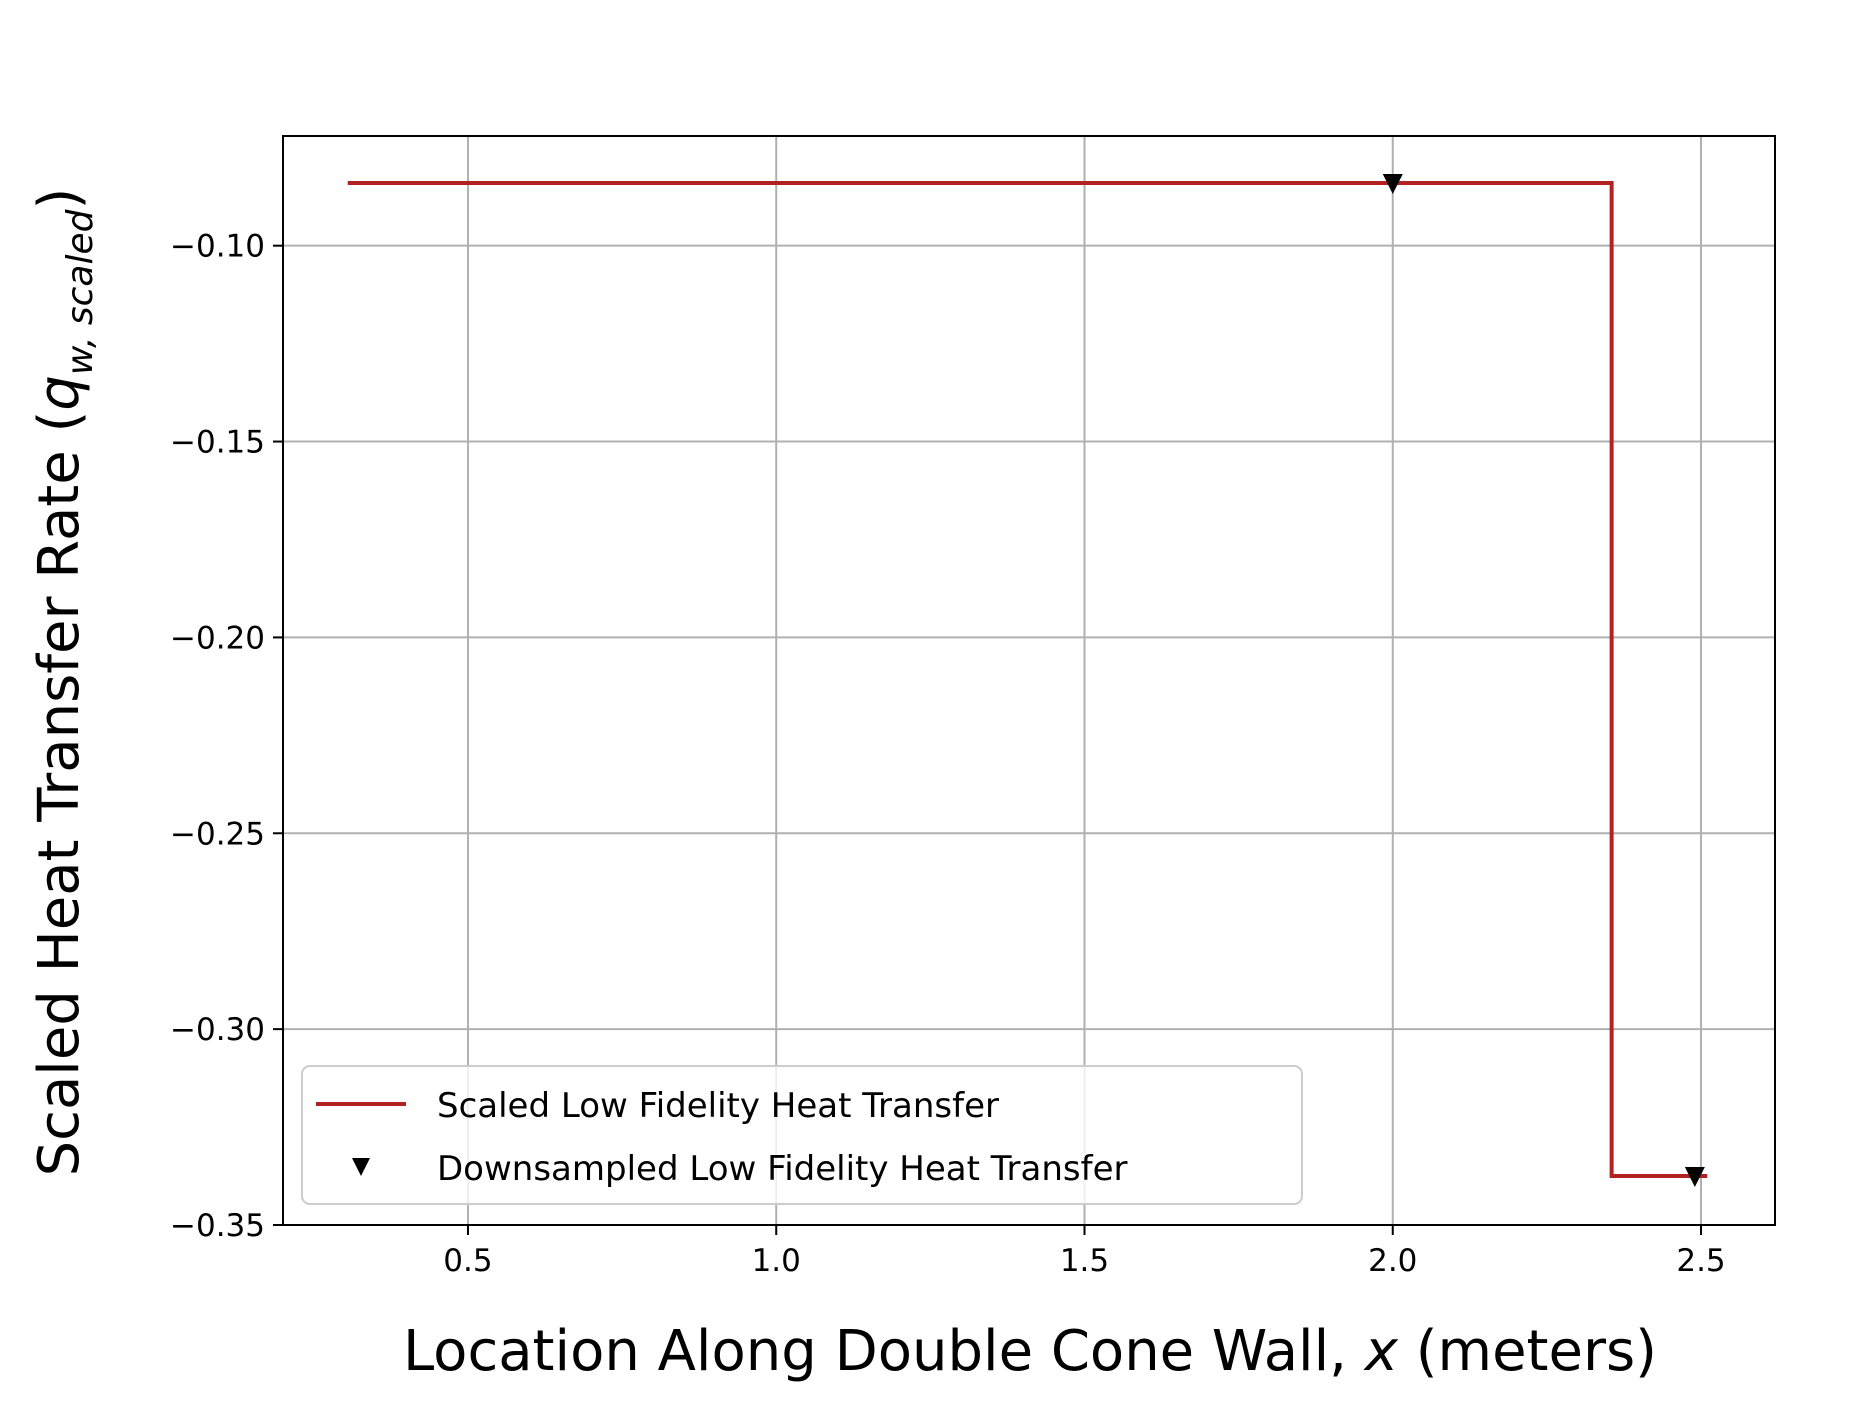 This screenshot has height=1412, width=1860. Describe the element at coordinates (217, 638) in the screenshot. I see `y-tick-label: −0.20` at that location.